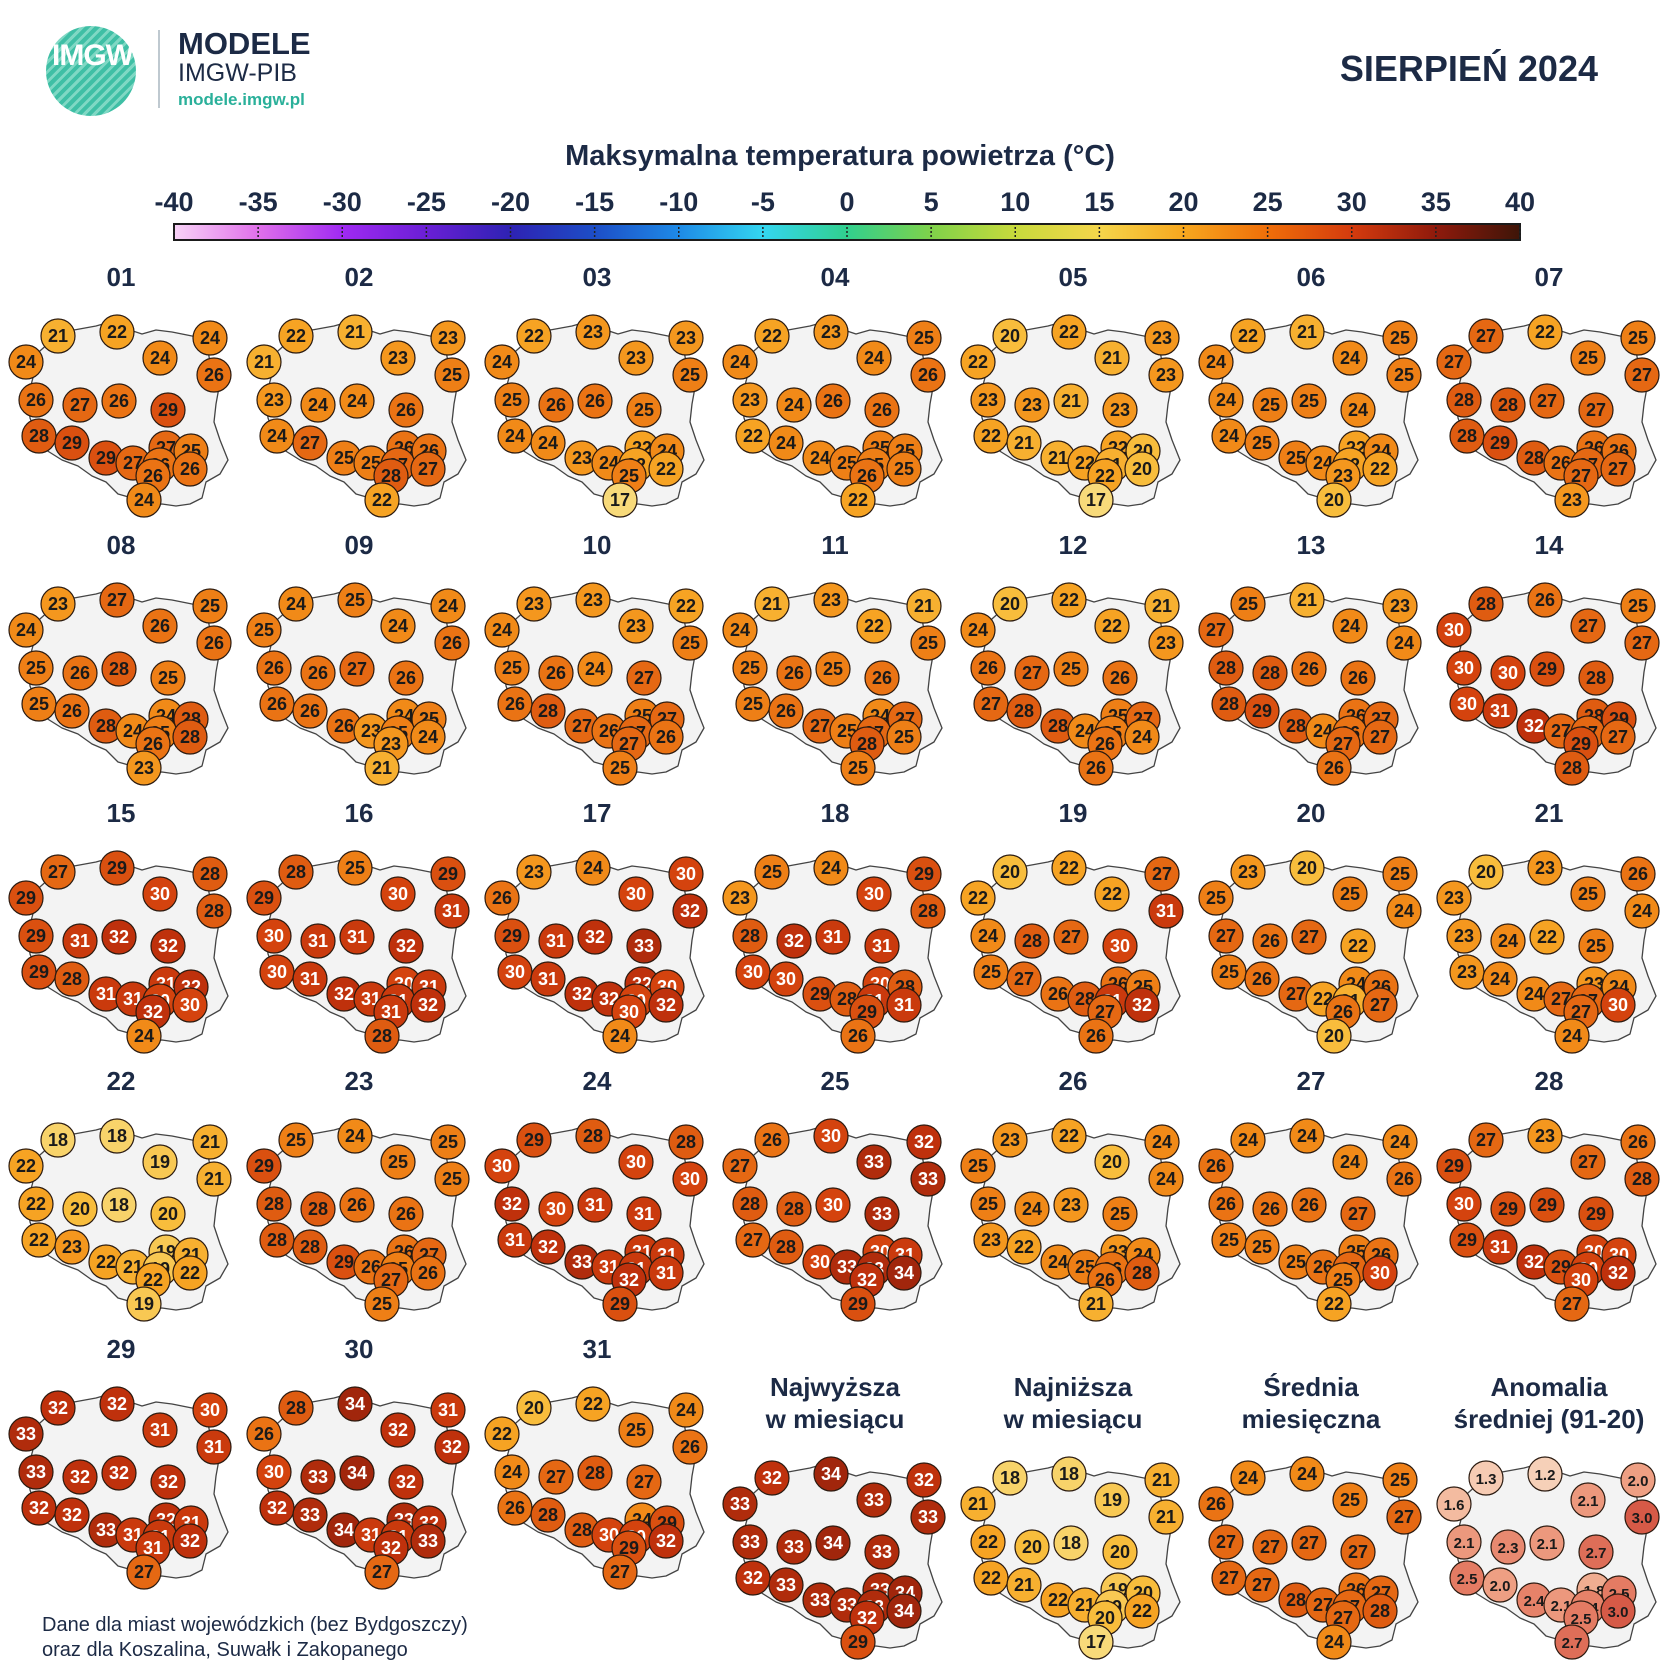 The image size is (1680, 1680). What do you see at coordinates (121, 545) in the screenshot?
I see `day-label: 08` at bounding box center [121, 545].